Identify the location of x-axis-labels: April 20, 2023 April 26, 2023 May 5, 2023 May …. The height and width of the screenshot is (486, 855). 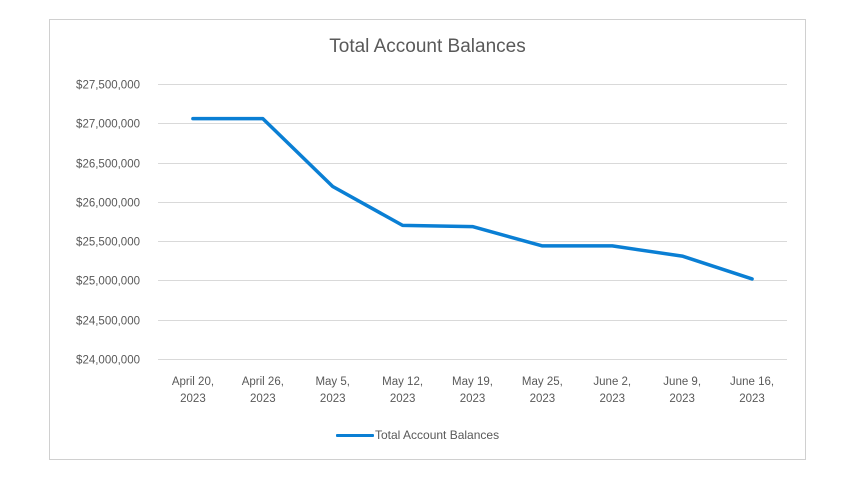
(473, 390).